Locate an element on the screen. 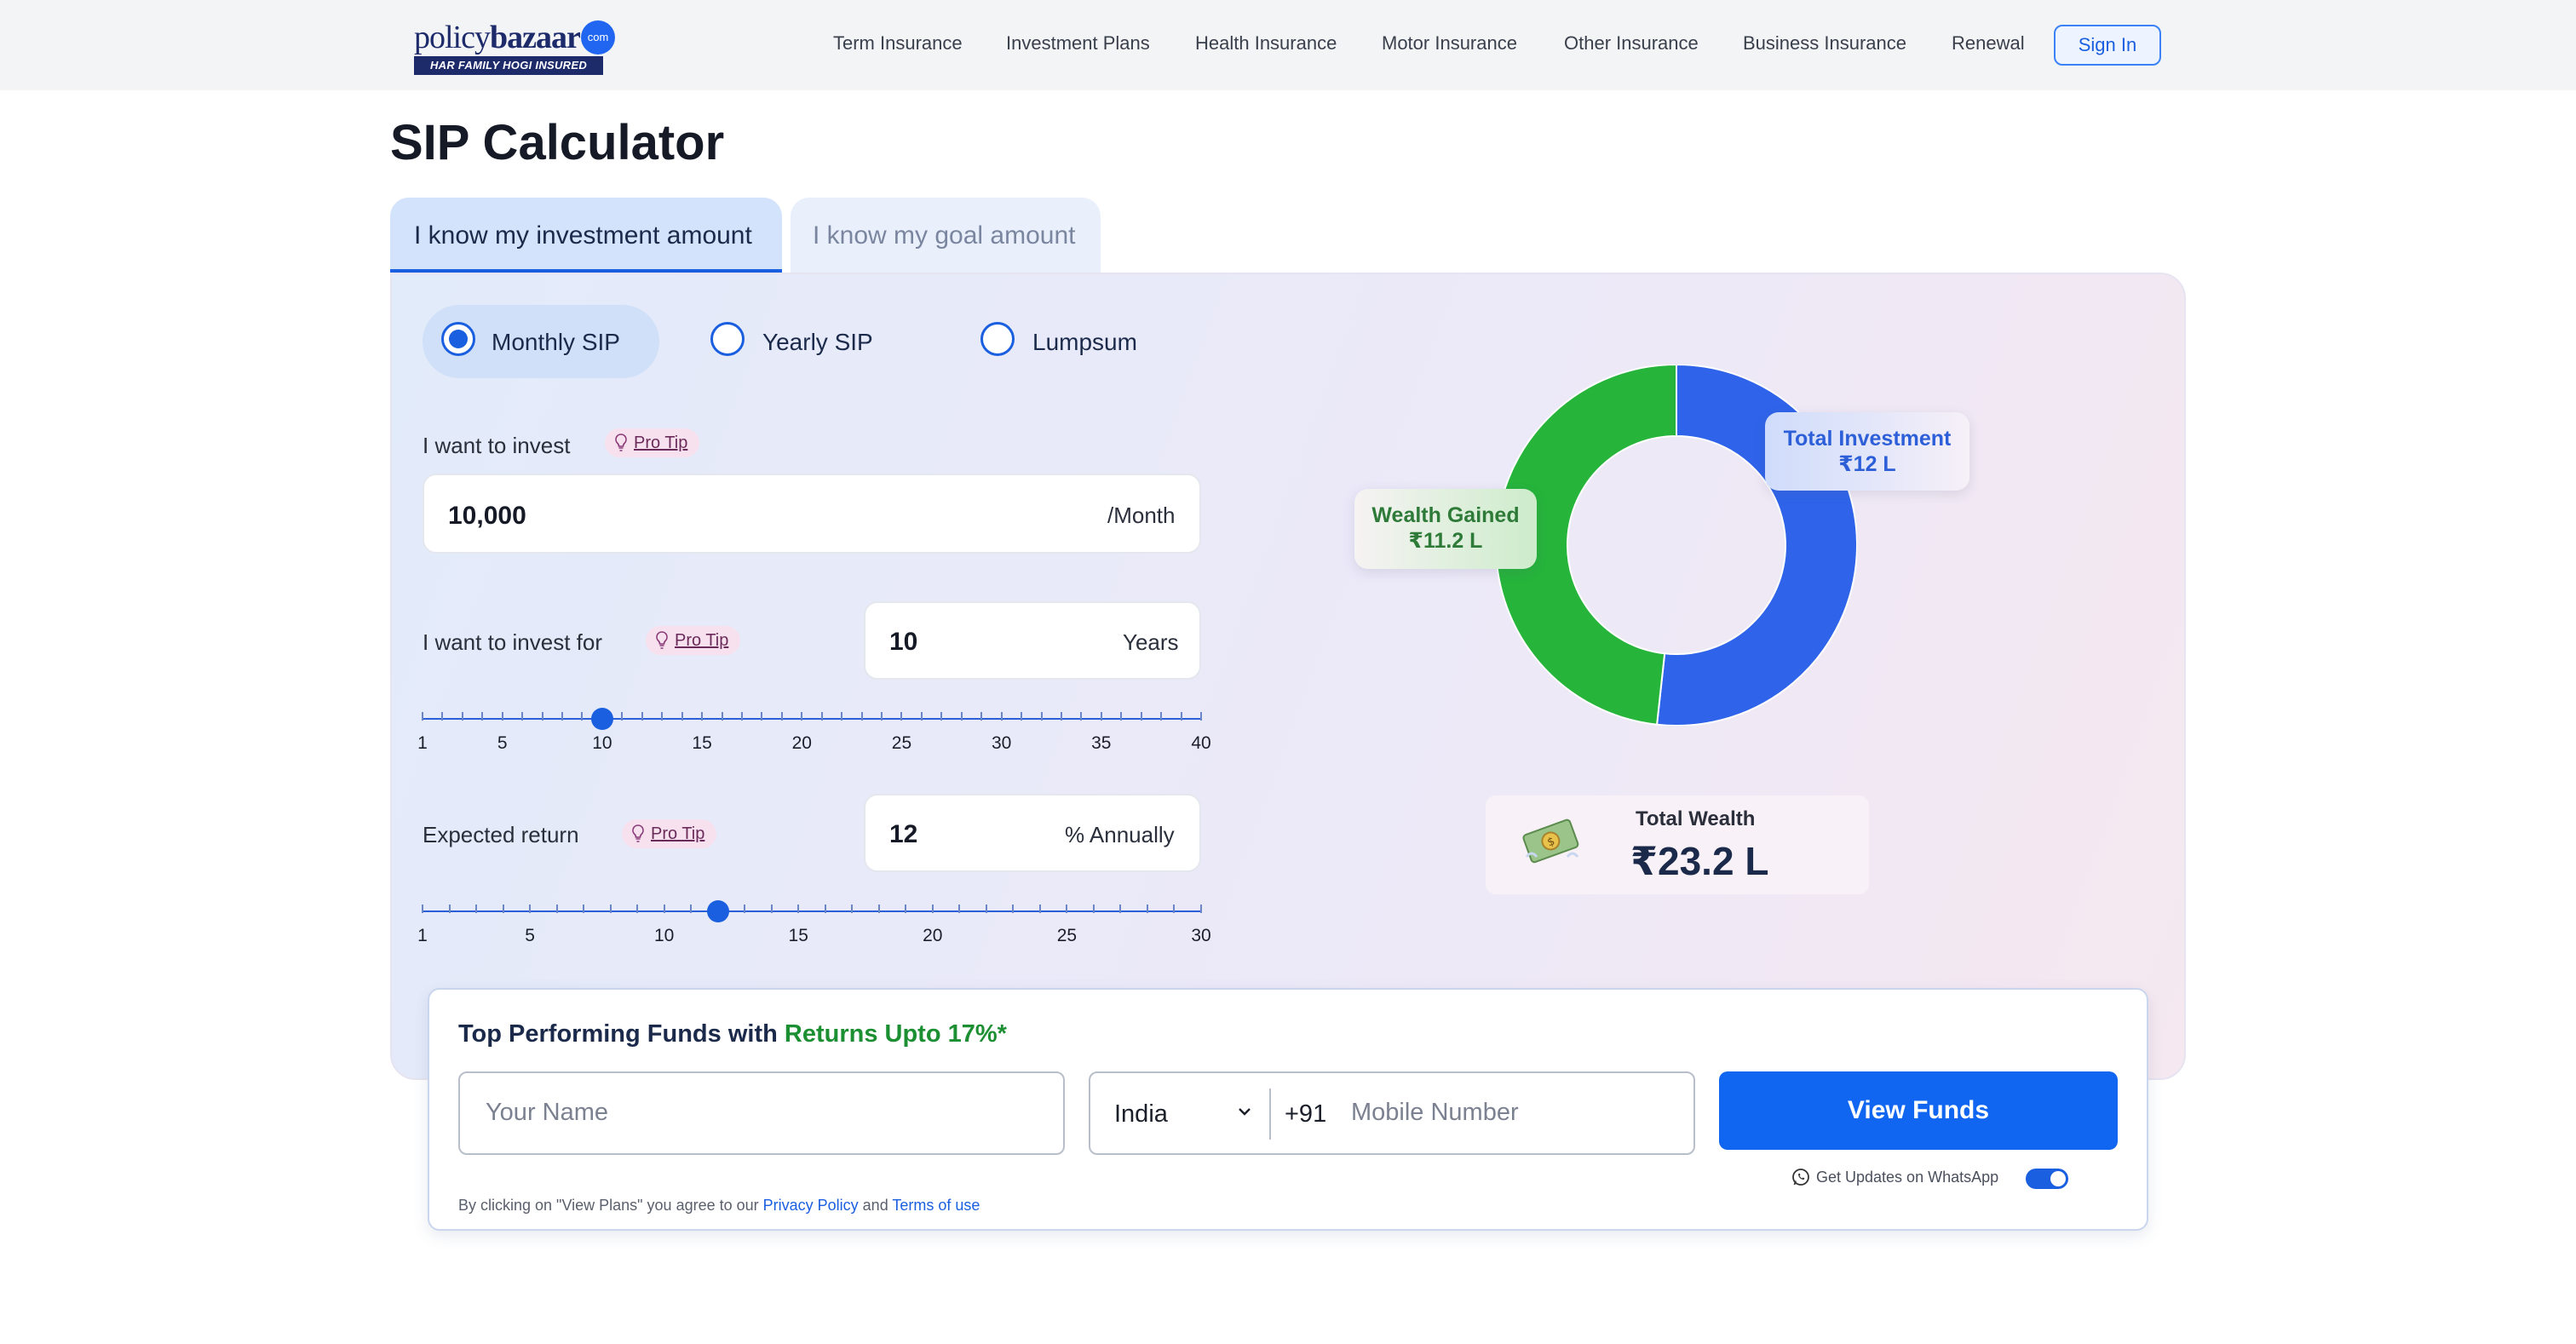 Image resolution: width=2576 pixels, height=1344 pixels. nav-other-insurance: Other Insurance is located at coordinates (1632, 43).